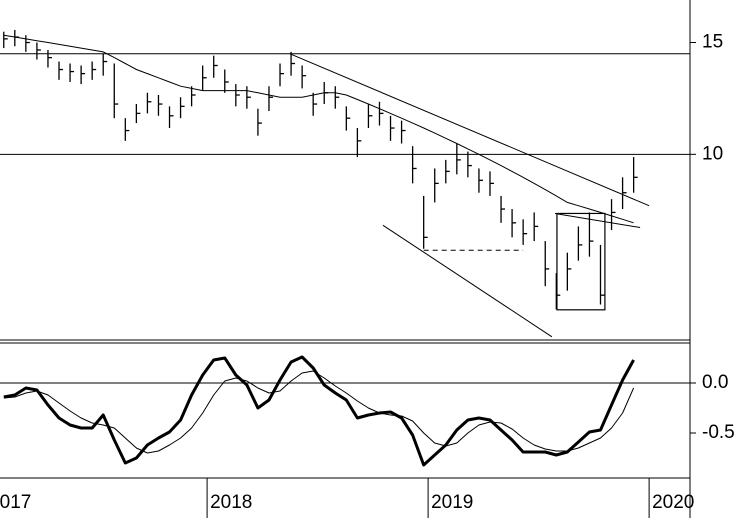 The width and height of the screenshot is (752, 518). Describe the element at coordinates (231, 502) in the screenshot. I see `x-tick-label: 2018` at that location.